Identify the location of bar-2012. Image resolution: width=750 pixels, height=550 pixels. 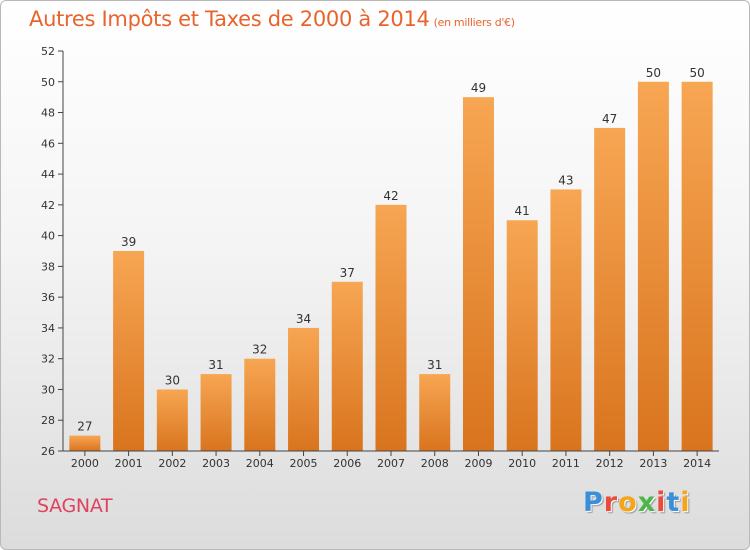
(610, 289).